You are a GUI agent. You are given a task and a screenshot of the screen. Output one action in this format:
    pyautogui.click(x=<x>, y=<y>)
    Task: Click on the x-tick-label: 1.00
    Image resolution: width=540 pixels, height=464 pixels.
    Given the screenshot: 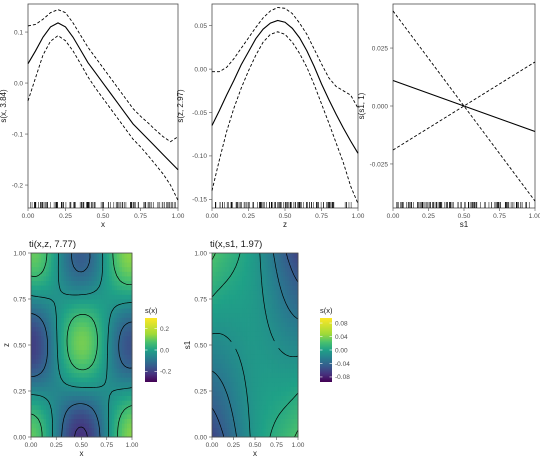 What is the action you would take?
    pyautogui.click(x=132, y=445)
    